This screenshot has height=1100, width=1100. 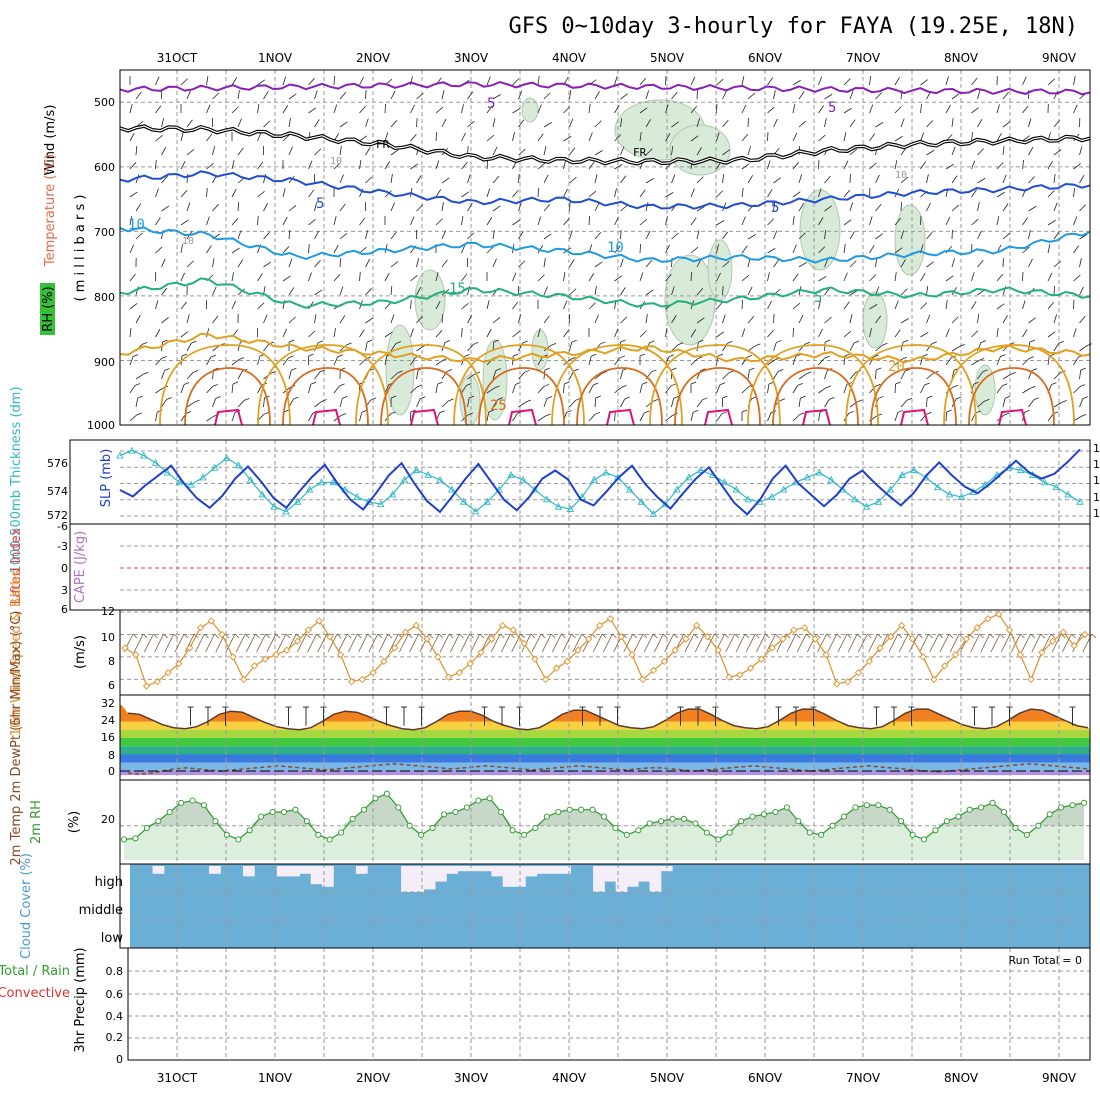 What do you see at coordinates (424, 417) in the screenshot?
I see `isotherm-loop` at bounding box center [424, 417].